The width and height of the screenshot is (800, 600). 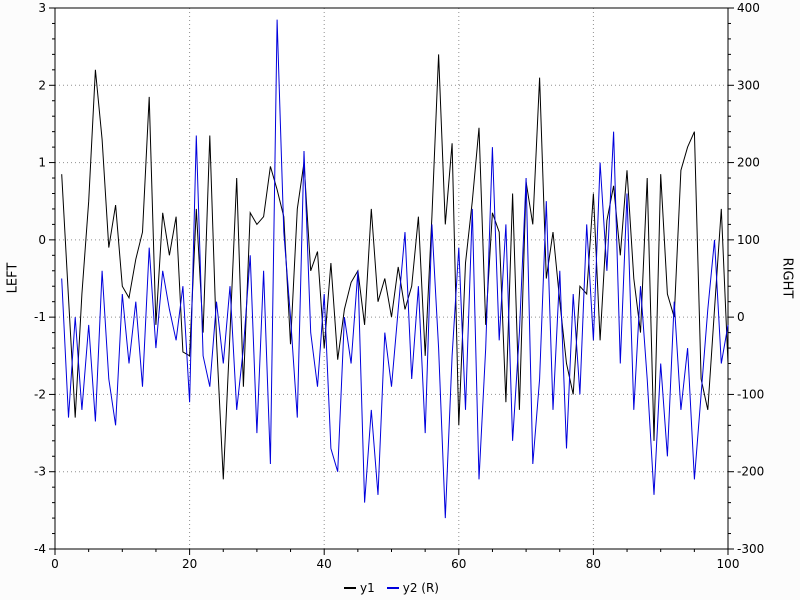 I want to click on legend-item-y1: y1, so click(x=359, y=588).